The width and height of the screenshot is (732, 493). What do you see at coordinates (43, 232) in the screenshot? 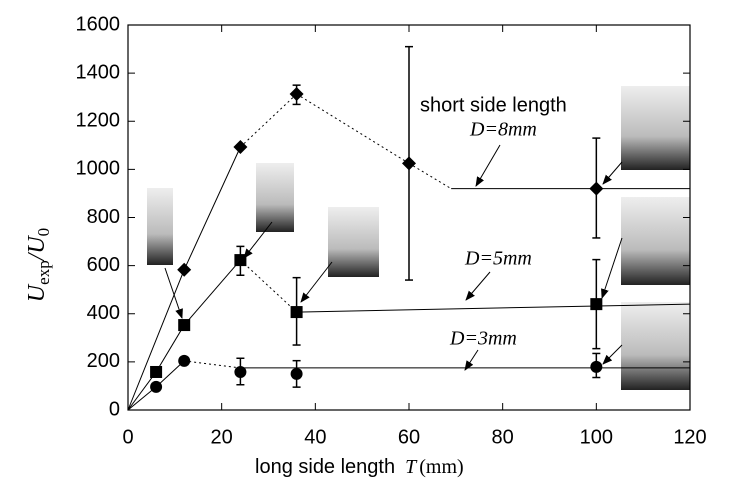
I see `y-label: 0` at bounding box center [43, 232].